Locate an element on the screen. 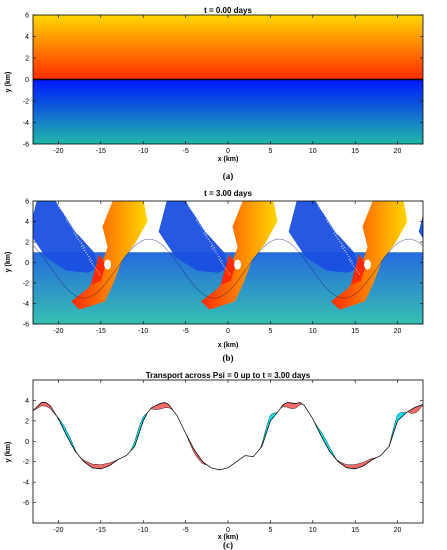  panel-b-xlabel: x (km) is located at coordinates (228, 345).